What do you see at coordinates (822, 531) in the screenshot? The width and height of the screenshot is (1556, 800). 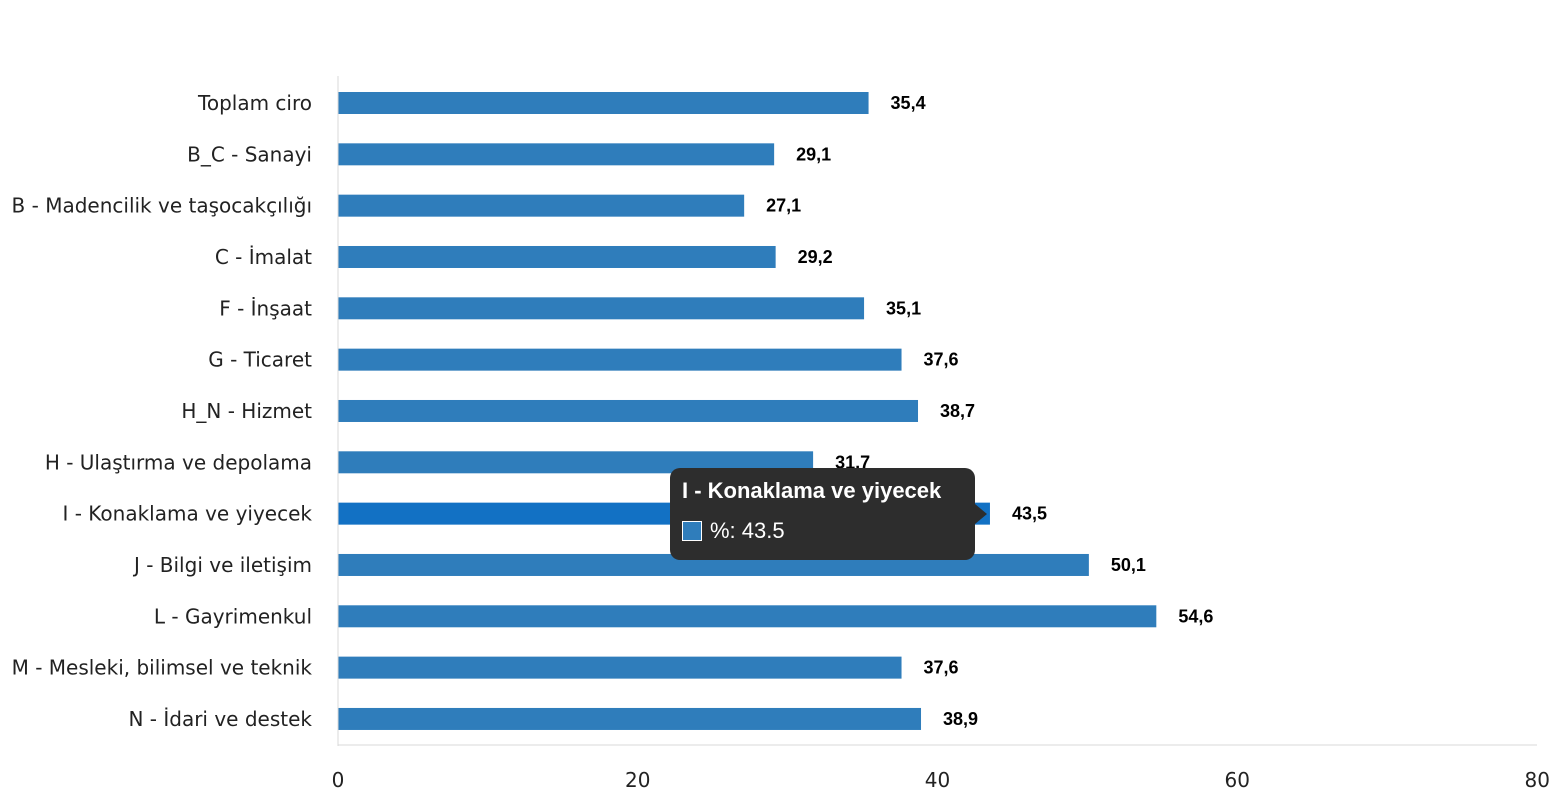 I see `tooltip-row: %: 43.5` at bounding box center [822, 531].